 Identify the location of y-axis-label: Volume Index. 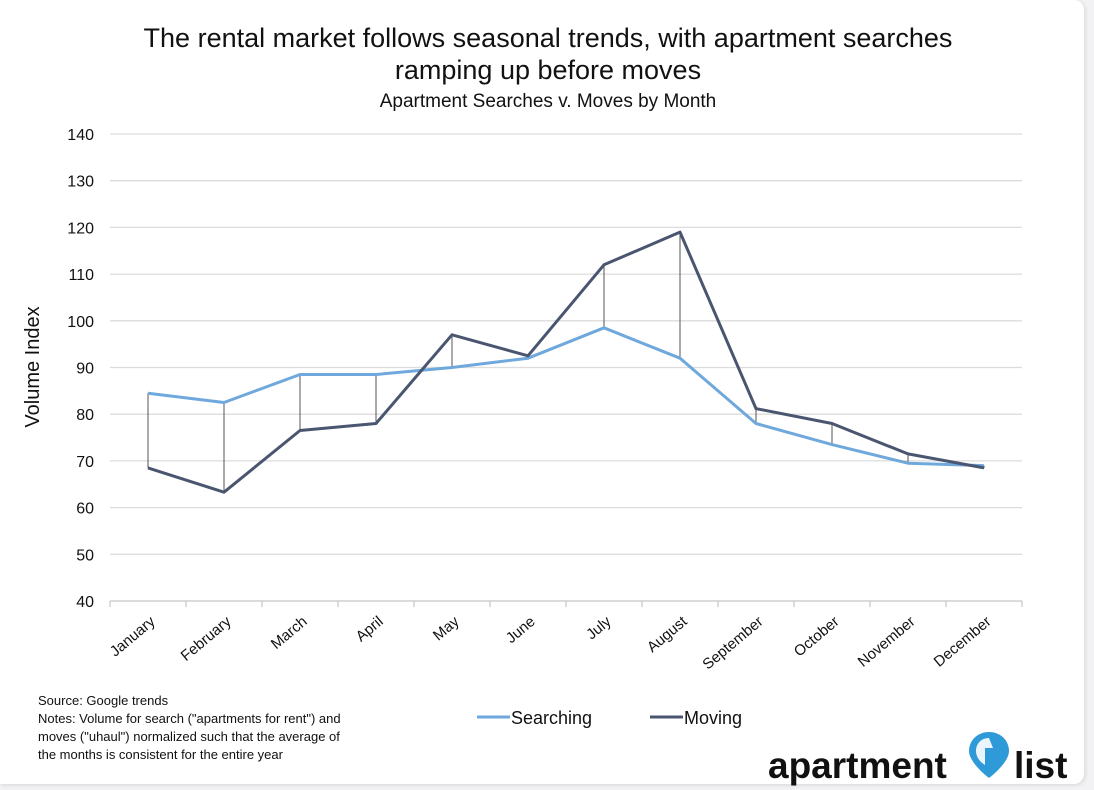
(33, 366).